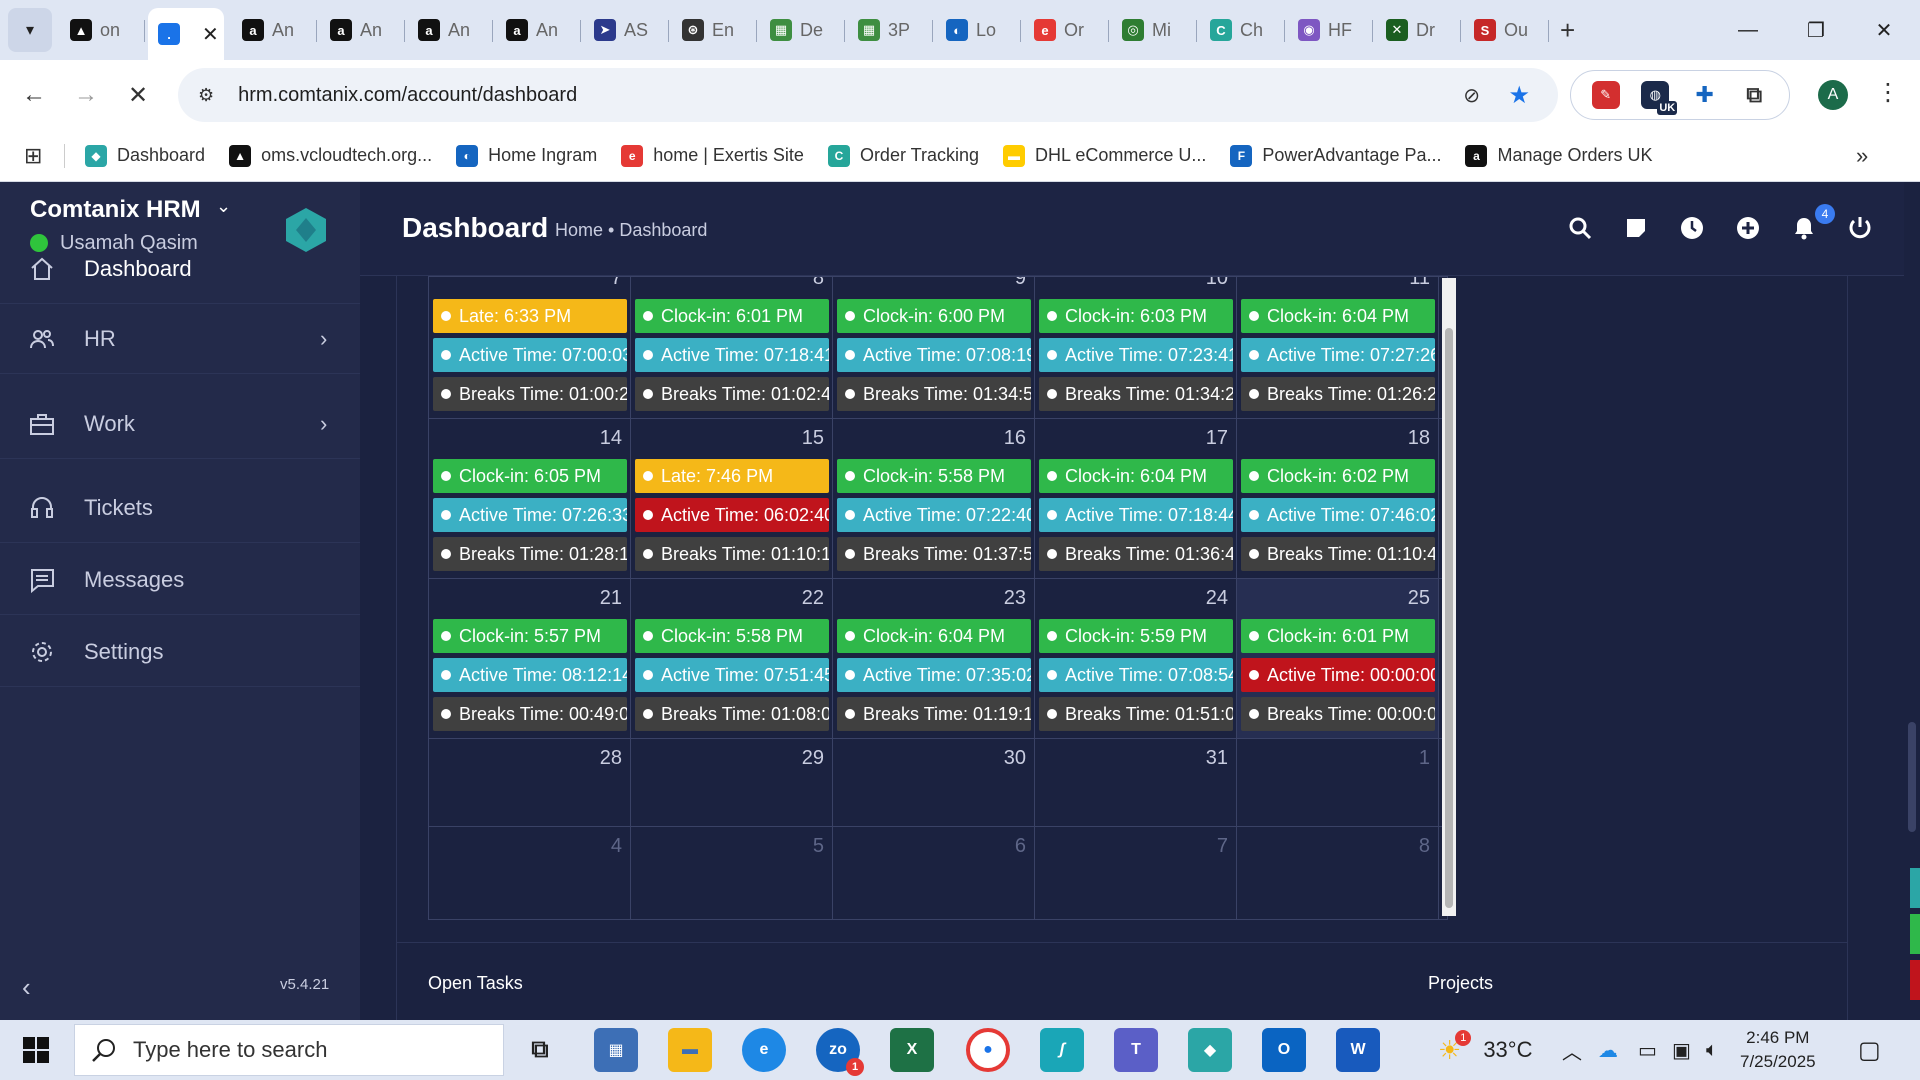  I want to click on calendar-day-cell: 28, so click(530, 782).